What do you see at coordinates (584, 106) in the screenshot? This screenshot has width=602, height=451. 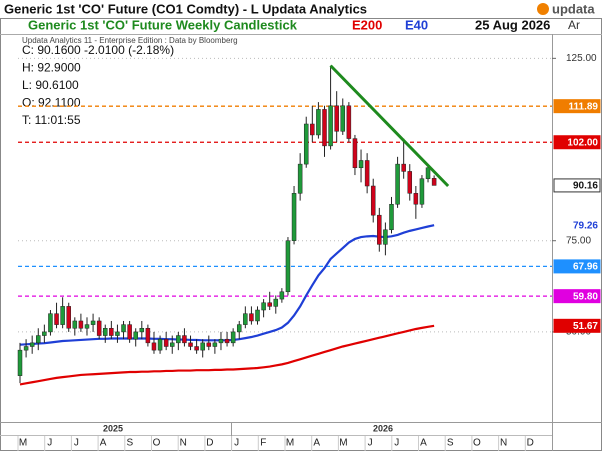 I see `level-label: 111.89` at bounding box center [584, 106].